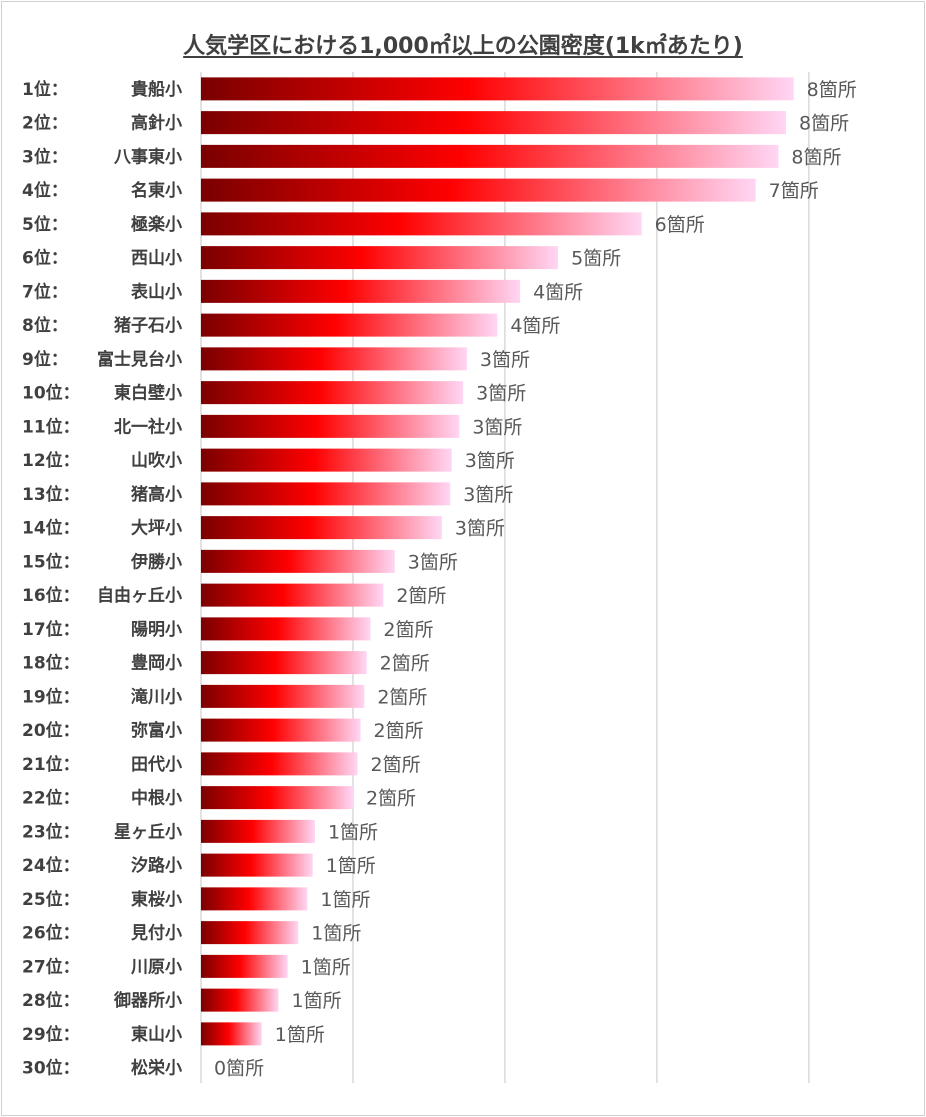 The image size is (926, 1117). What do you see at coordinates (45, 325) in the screenshot?
I see `rank-label: 8位：` at bounding box center [45, 325].